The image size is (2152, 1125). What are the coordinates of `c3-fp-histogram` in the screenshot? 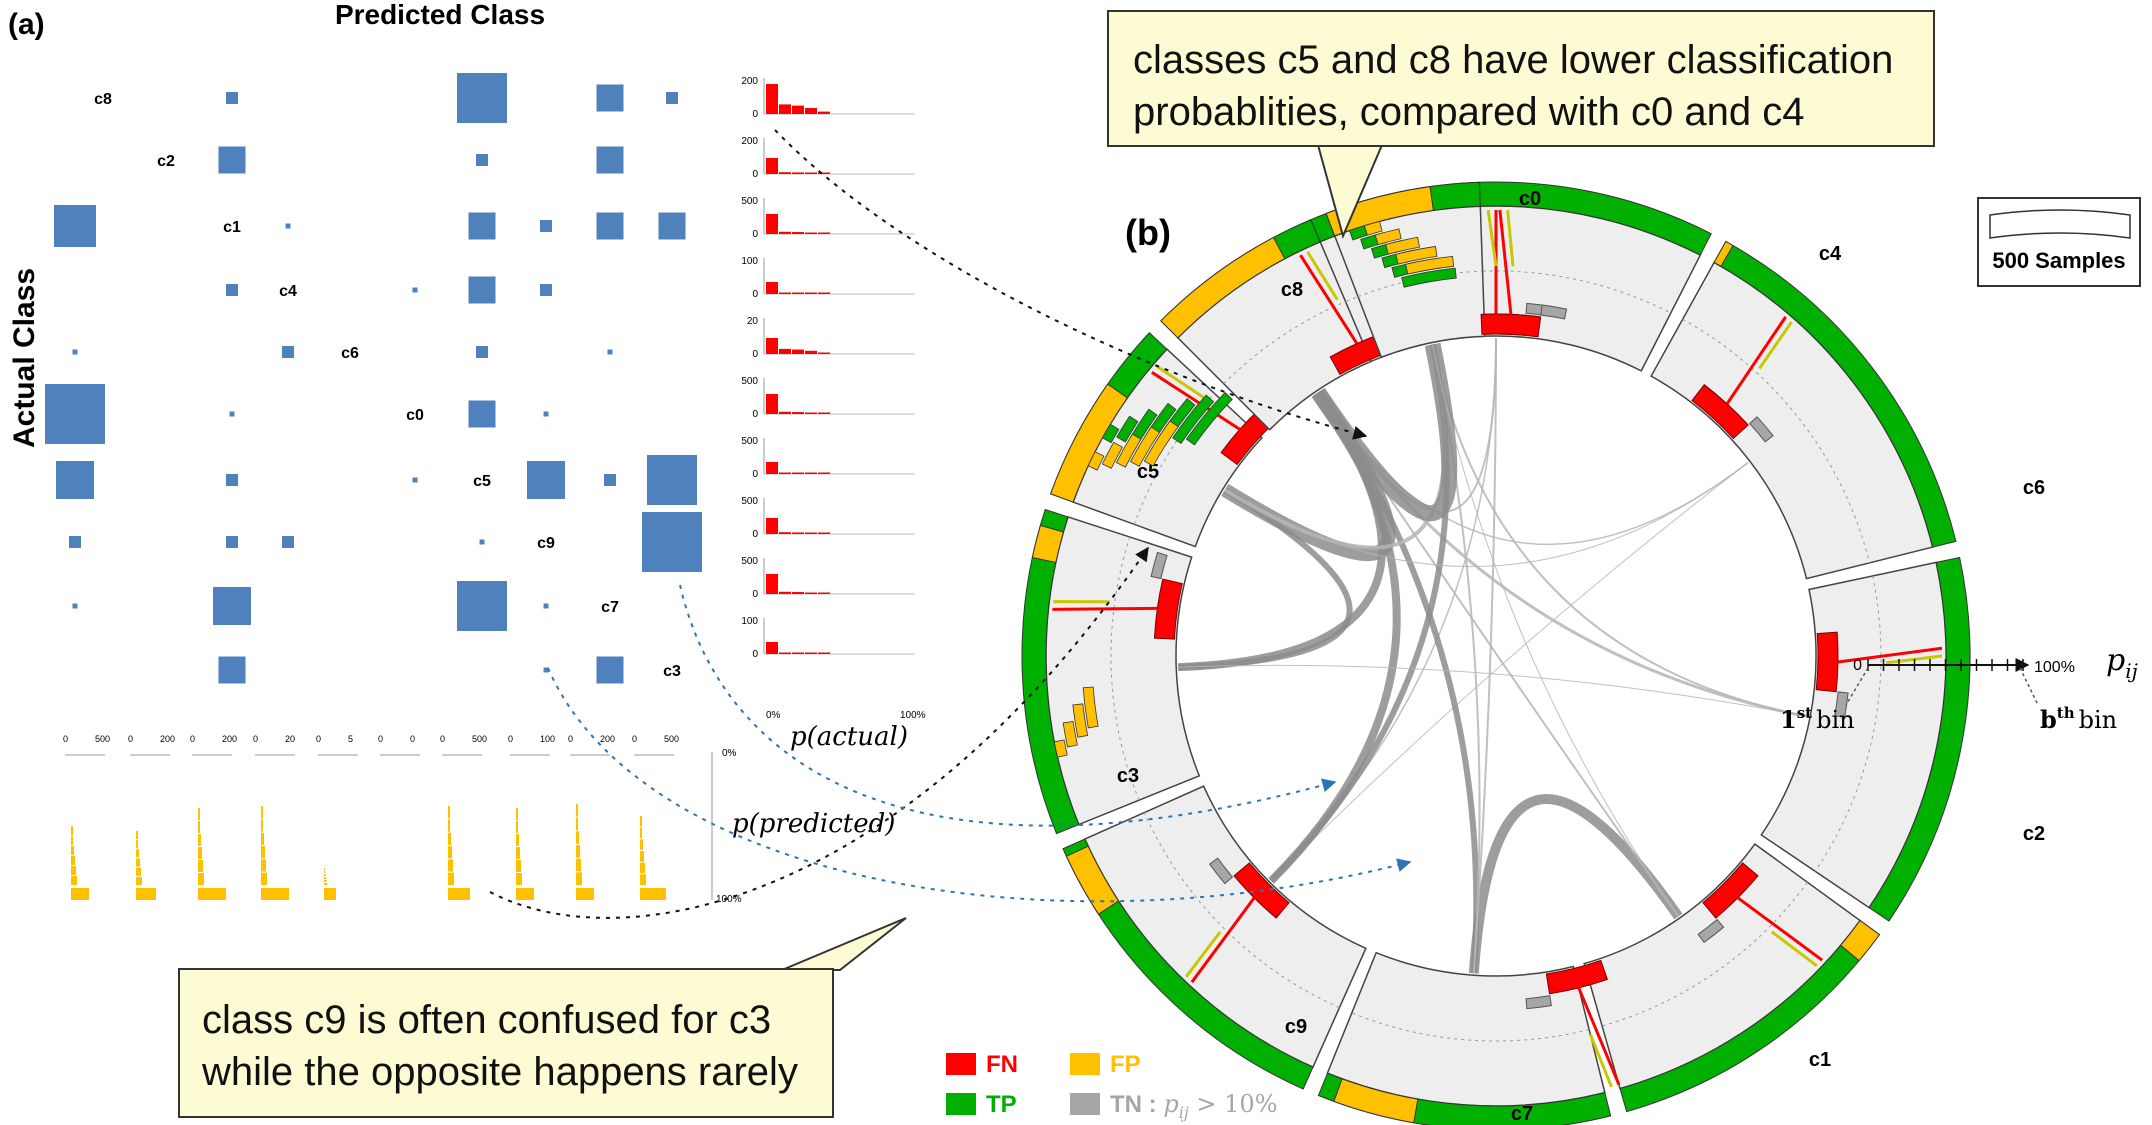 It's located at (1070, 734).